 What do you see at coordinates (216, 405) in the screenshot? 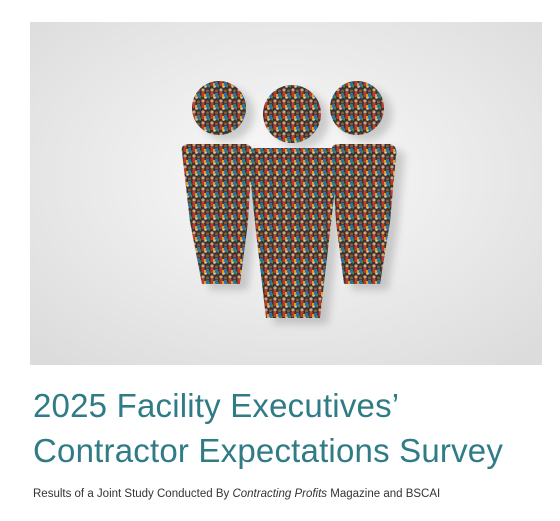
I see `title-line: 2025 Facility Executives’` at bounding box center [216, 405].